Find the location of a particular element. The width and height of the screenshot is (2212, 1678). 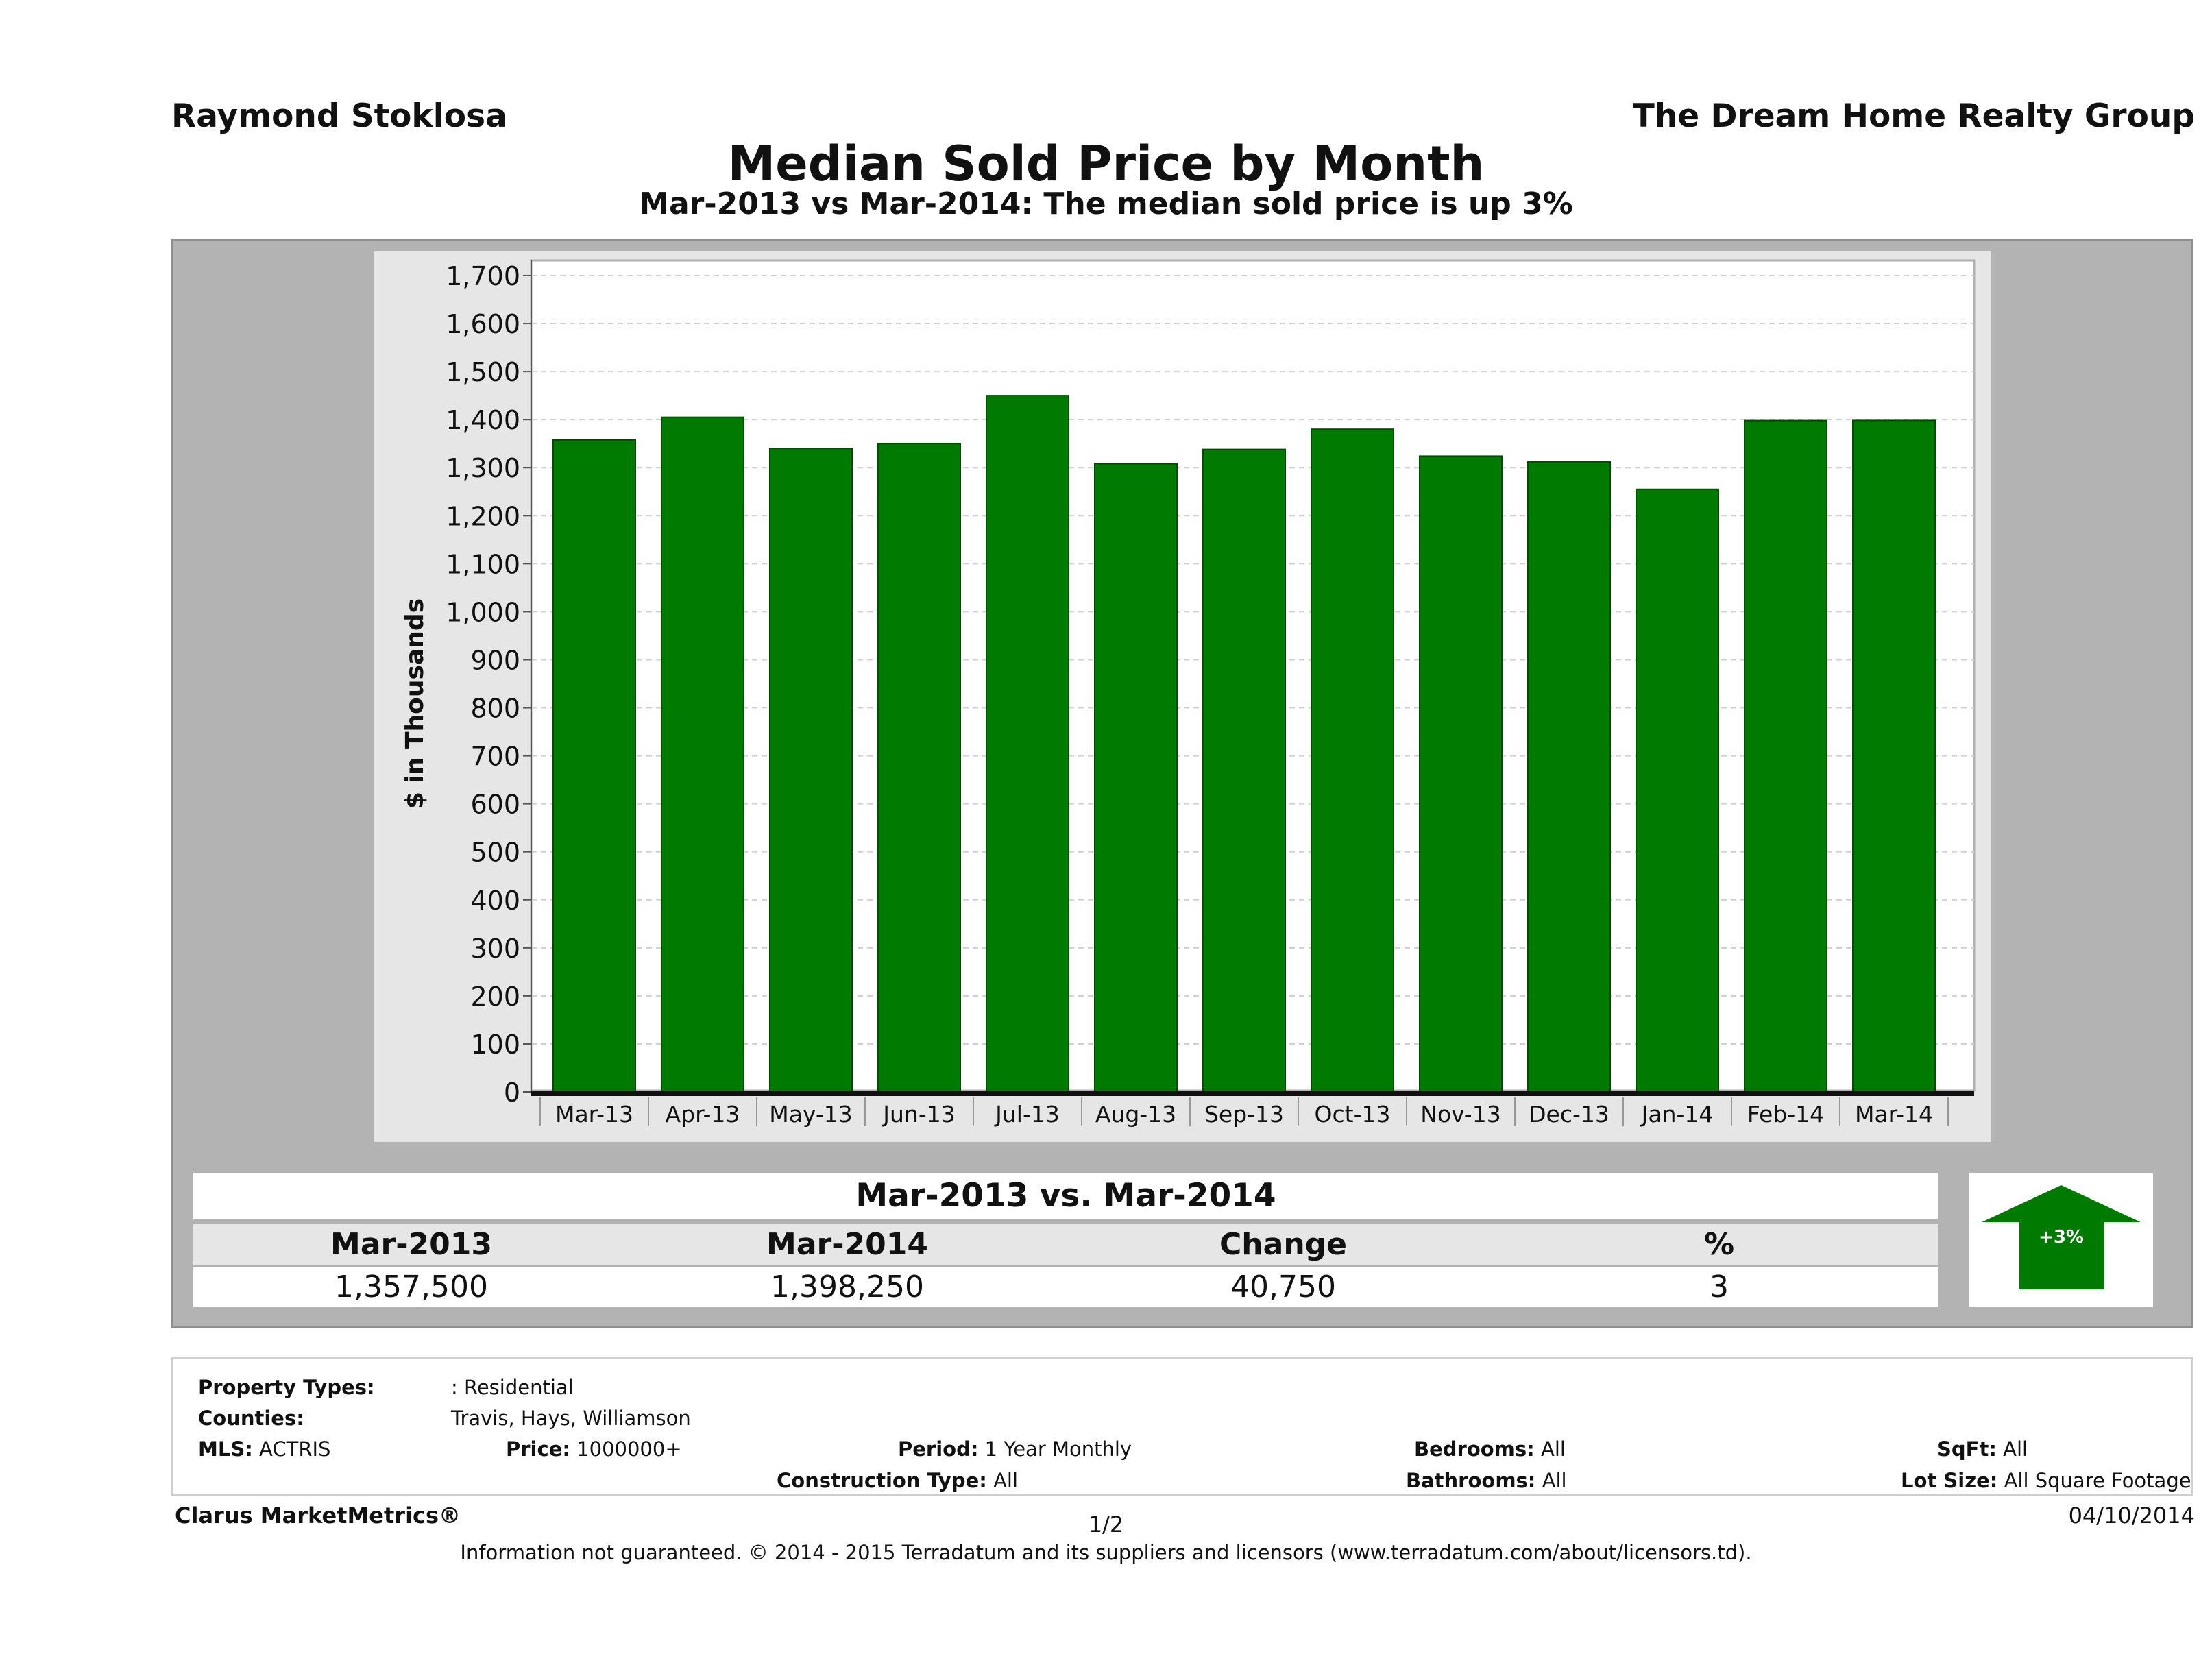

y-tick-label: 700 is located at coordinates (495, 757).